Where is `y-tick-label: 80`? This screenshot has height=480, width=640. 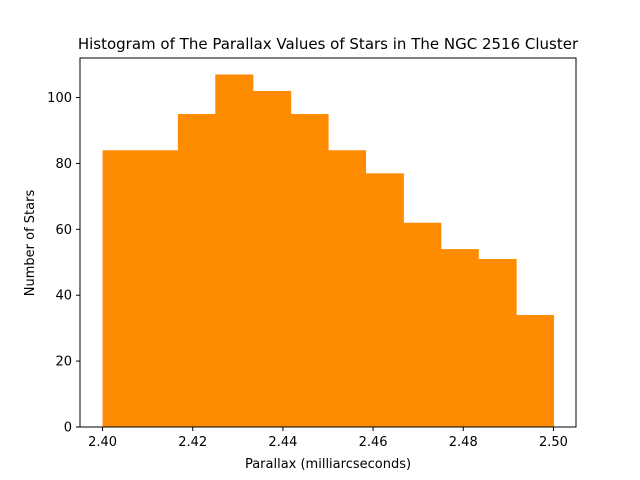 y-tick-label: 80 is located at coordinates (63, 164).